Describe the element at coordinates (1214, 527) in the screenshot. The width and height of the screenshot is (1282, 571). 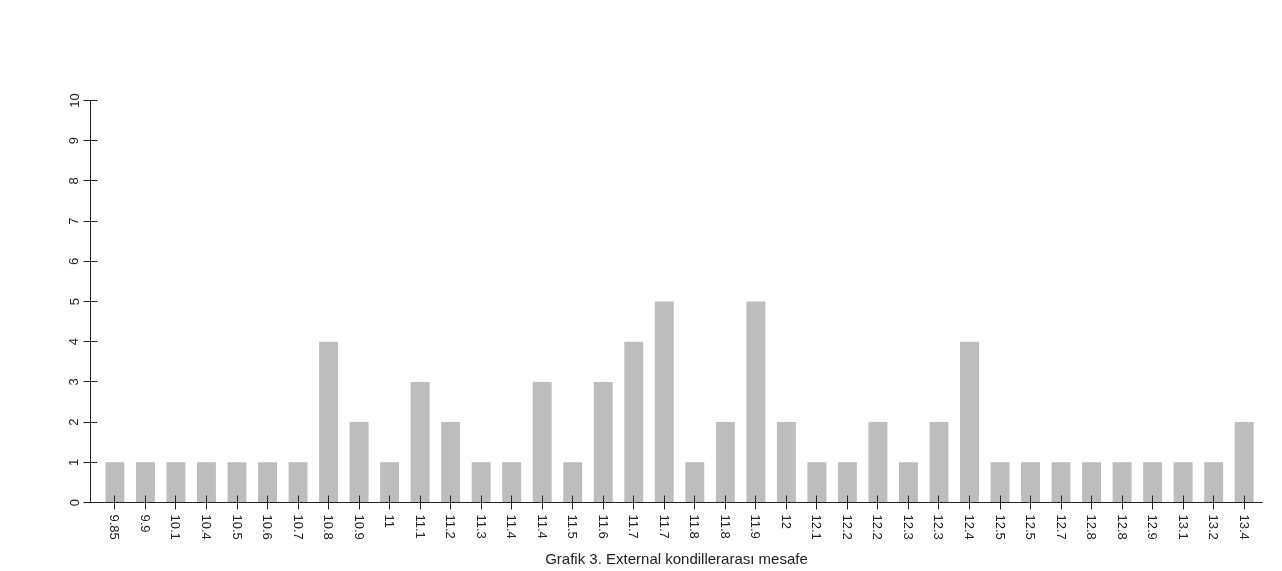
I see `x-tick-label: 13.2` at that location.